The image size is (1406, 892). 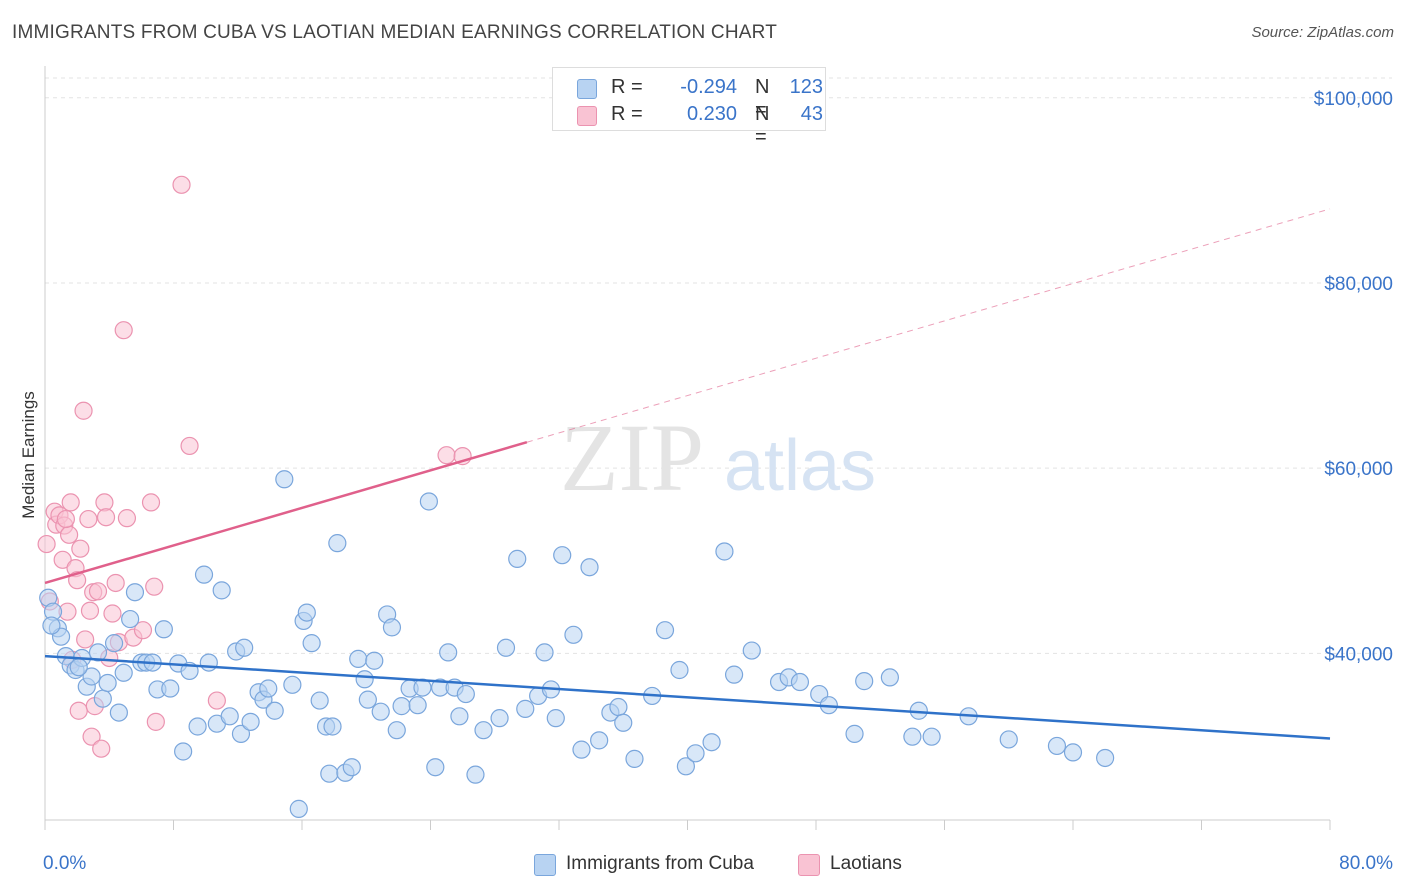 I want to click on y-axis-label: Median Earnings, so click(x=28, y=455).